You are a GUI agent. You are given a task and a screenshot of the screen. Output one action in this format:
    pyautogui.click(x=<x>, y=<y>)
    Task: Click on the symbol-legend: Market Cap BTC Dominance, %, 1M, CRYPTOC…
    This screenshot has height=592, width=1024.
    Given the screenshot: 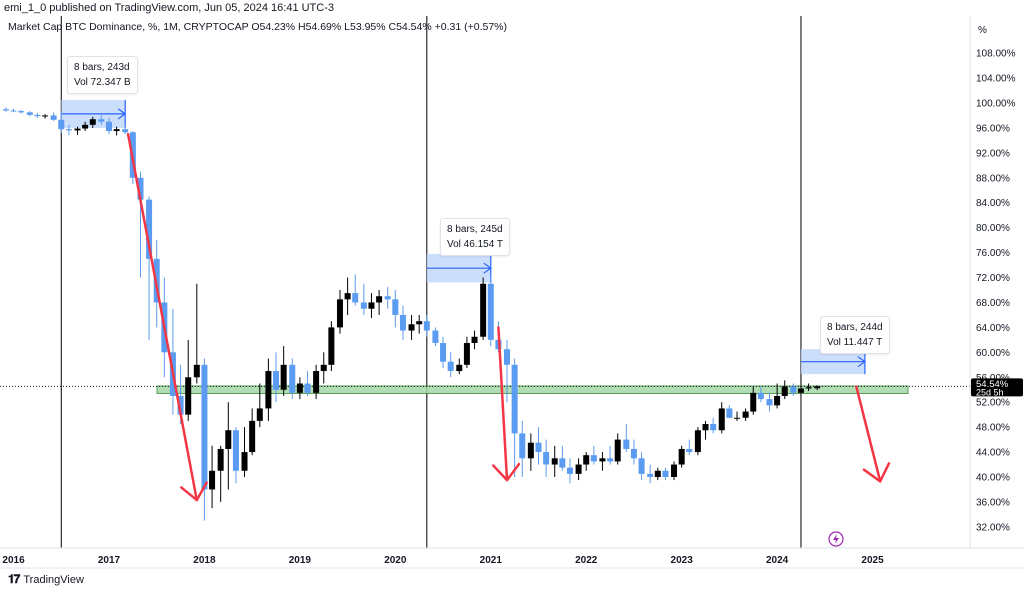 What is the action you would take?
    pyautogui.click(x=258, y=27)
    